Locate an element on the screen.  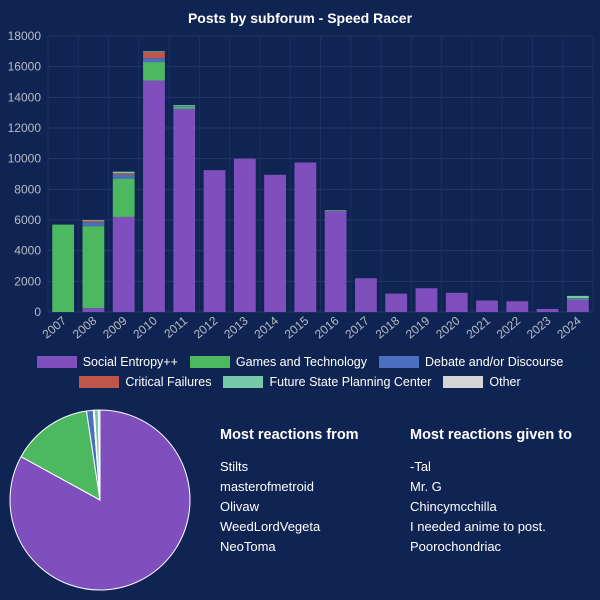
x-tick-label: 2012 is located at coordinates (206, 327).